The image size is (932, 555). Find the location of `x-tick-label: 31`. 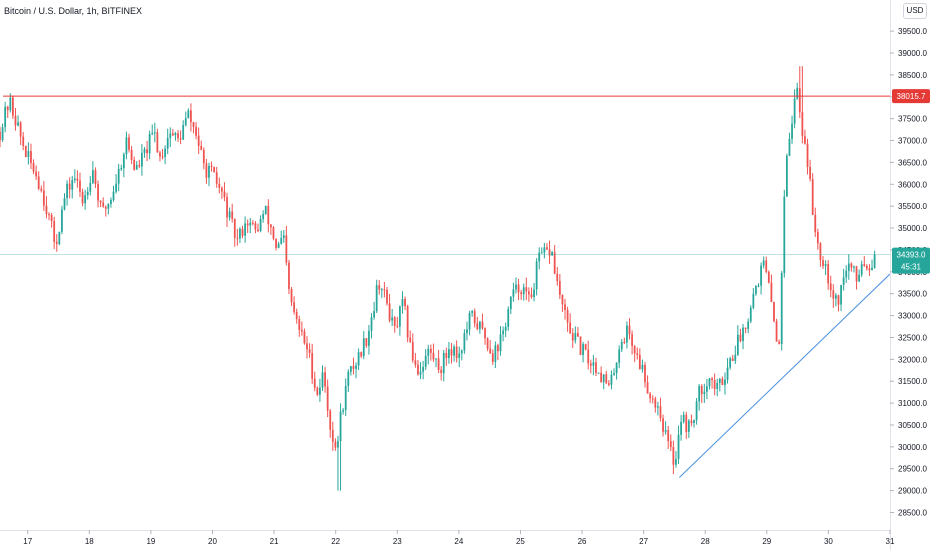

x-tick-label: 31 is located at coordinates (890, 541).